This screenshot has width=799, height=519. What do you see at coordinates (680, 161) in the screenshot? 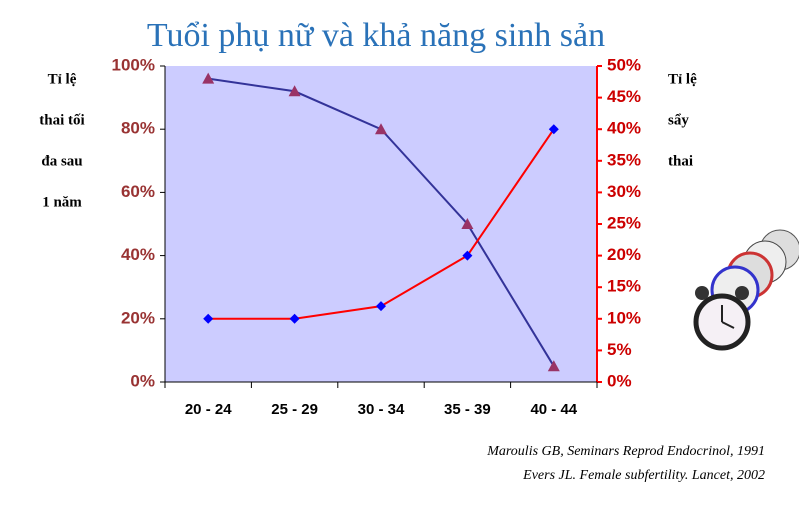
I see `y2-axis-label: thai` at bounding box center [680, 161].